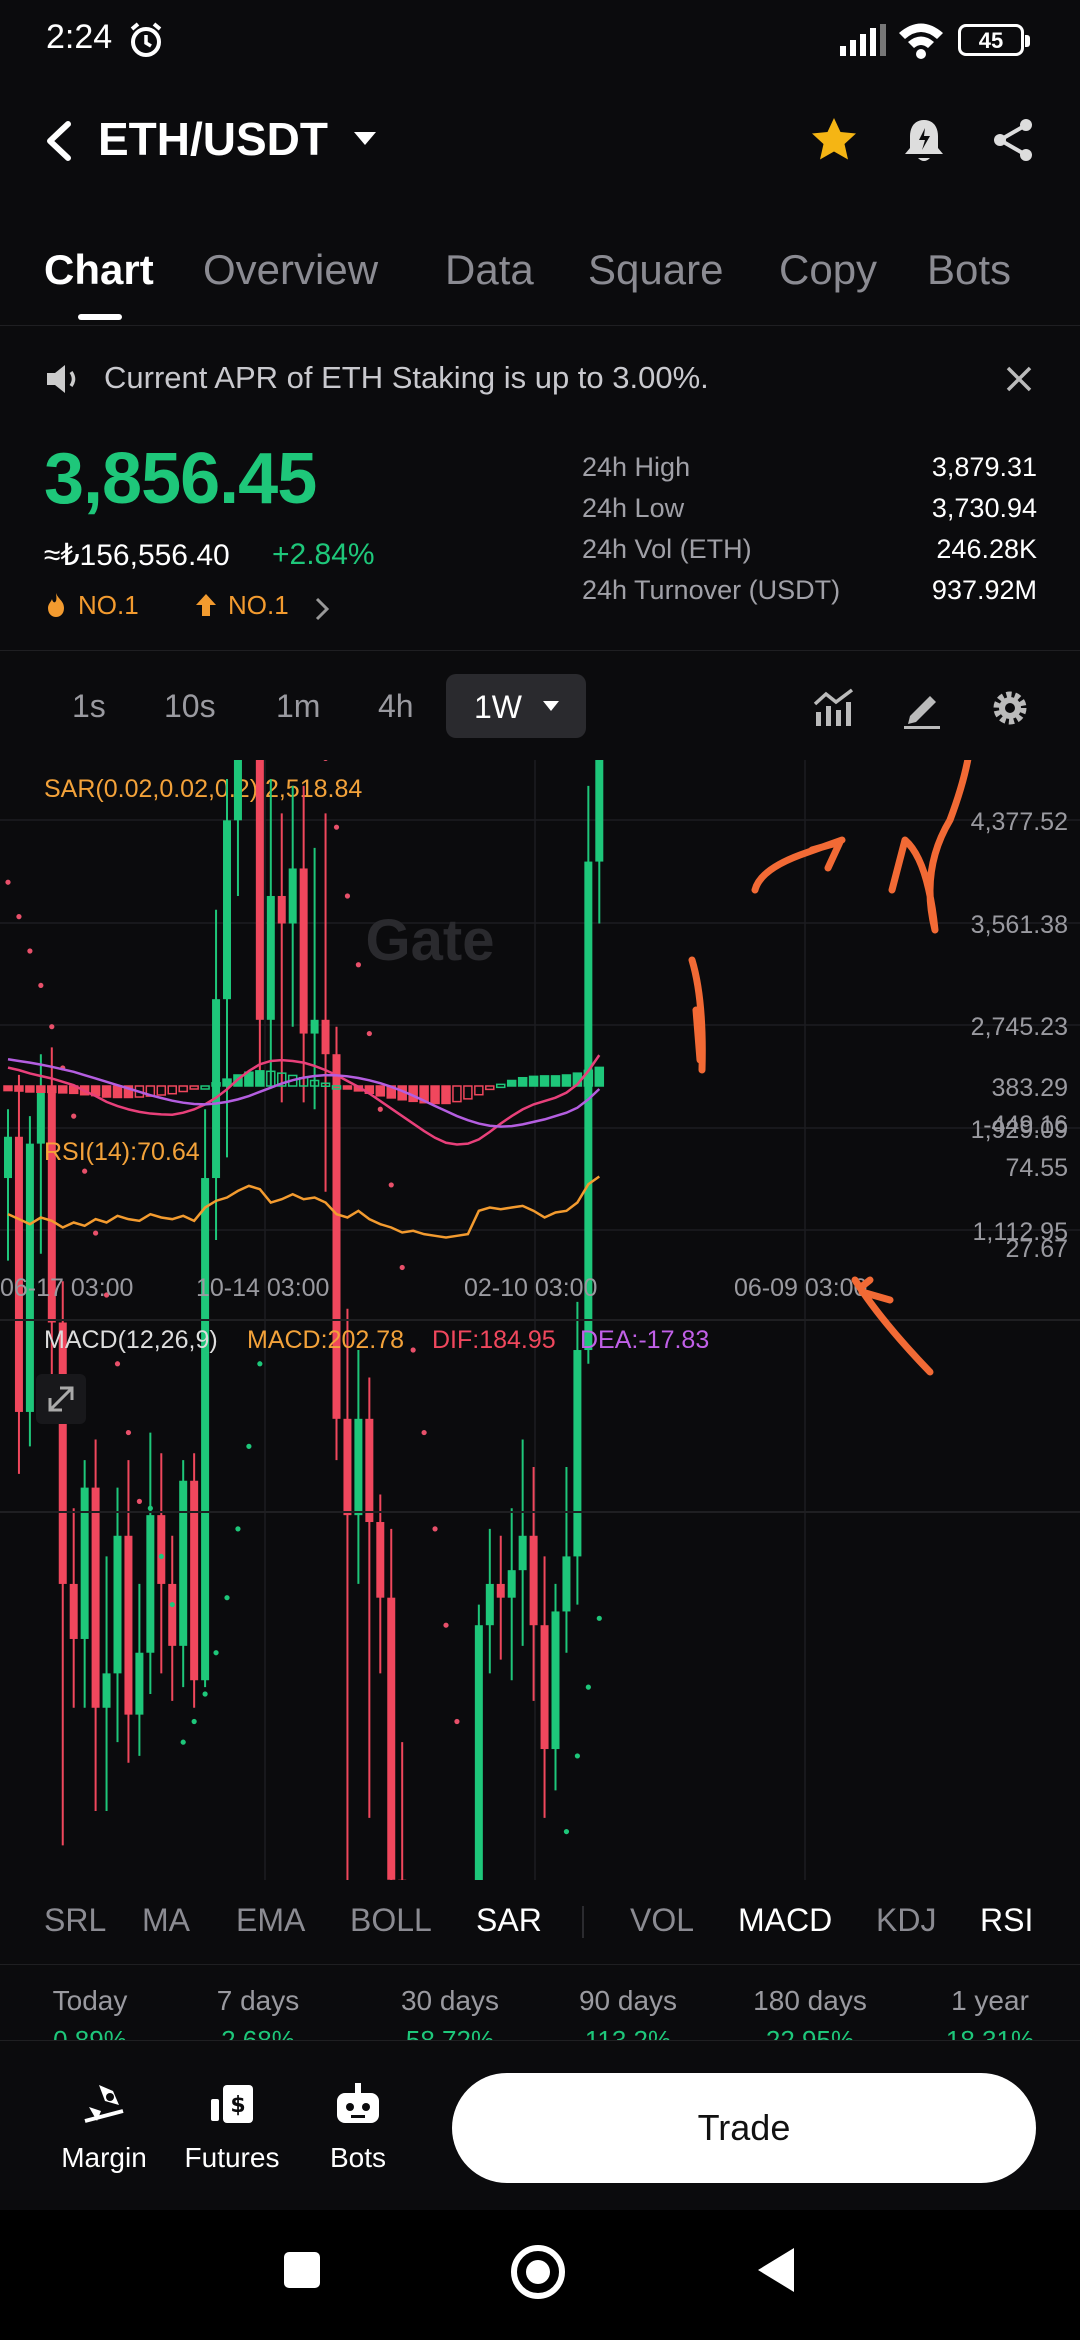  I want to click on trade-button: Trade, so click(744, 2128).